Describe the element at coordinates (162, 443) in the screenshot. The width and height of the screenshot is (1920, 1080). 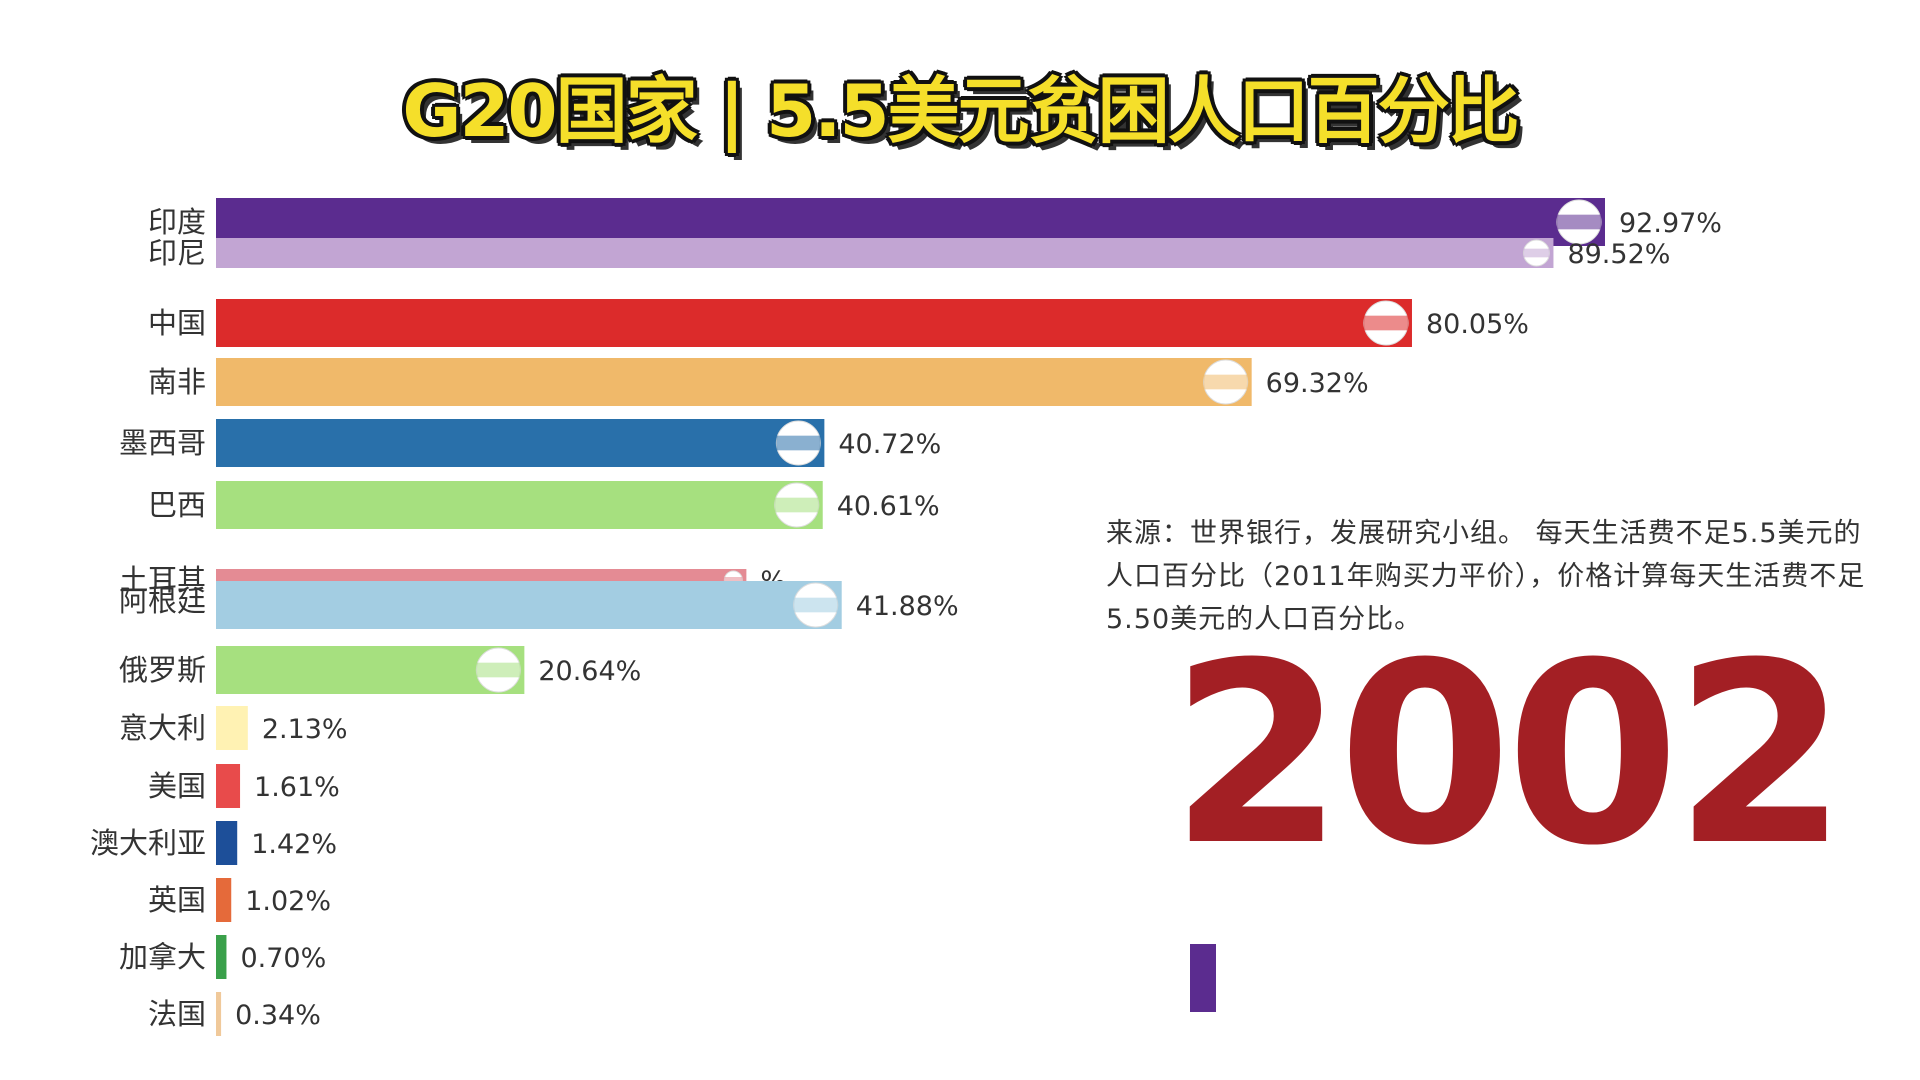
I see `category-label-5: 墨西哥` at that location.